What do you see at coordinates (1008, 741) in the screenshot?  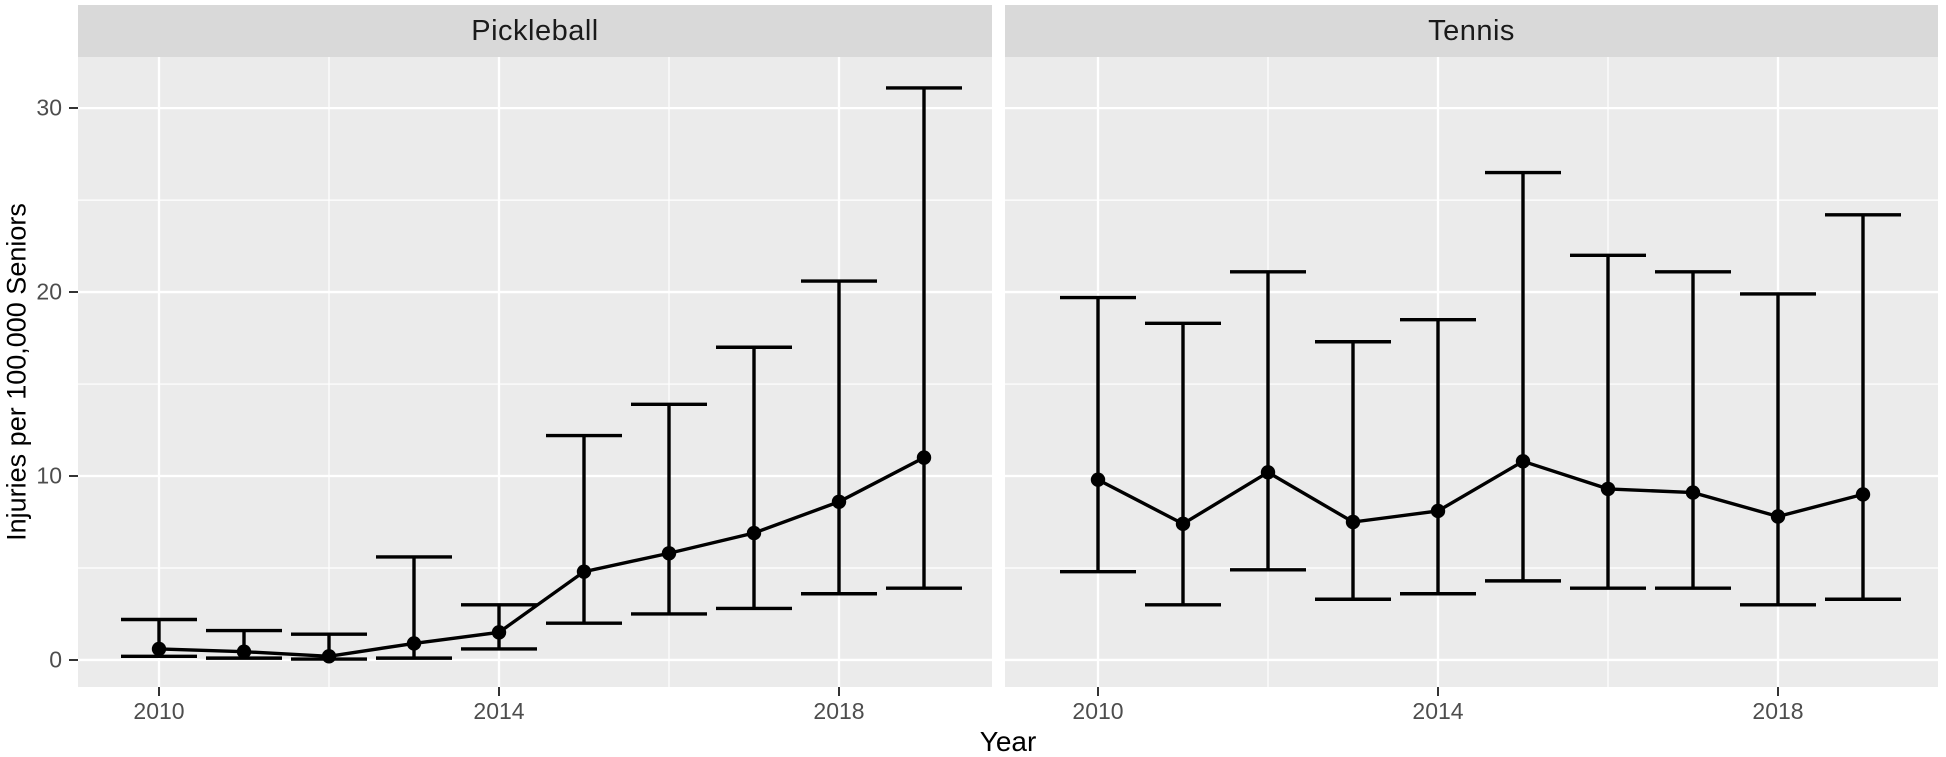 I see `x-axis-title: Year` at bounding box center [1008, 741].